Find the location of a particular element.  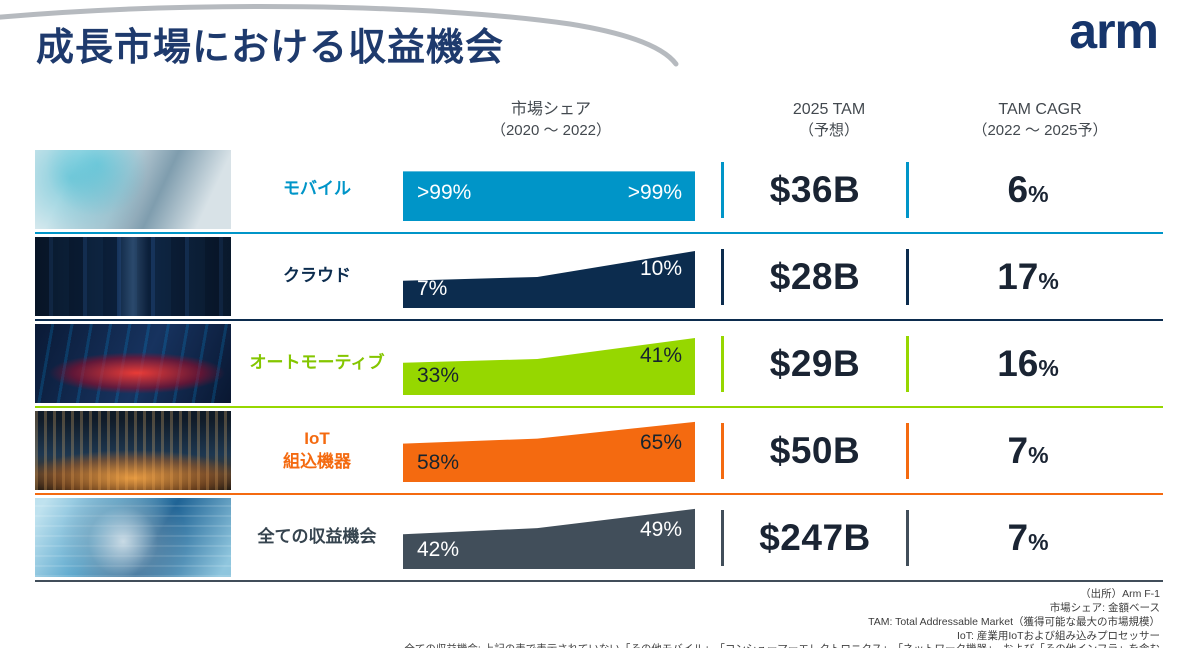

share-2020-cloud: 7% is located at coordinates (432, 288).